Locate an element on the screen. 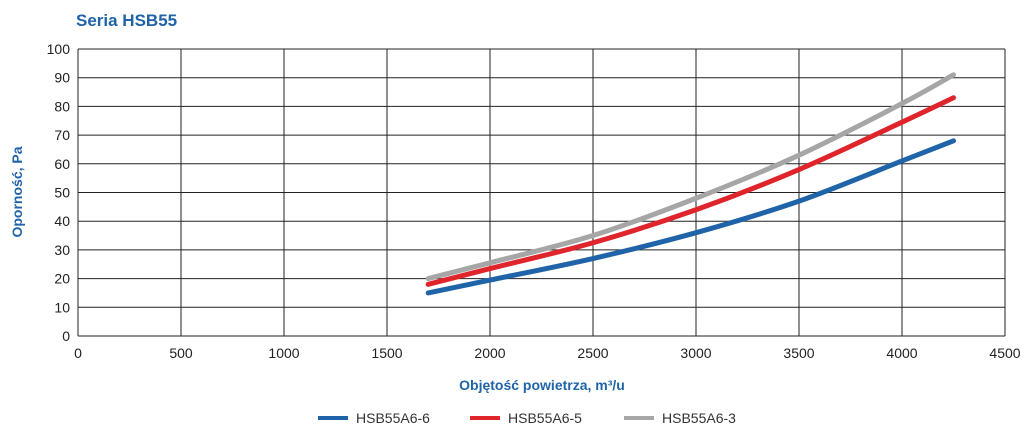 The height and width of the screenshot is (433, 1024). x-tick-label: 4000 is located at coordinates (901, 353).